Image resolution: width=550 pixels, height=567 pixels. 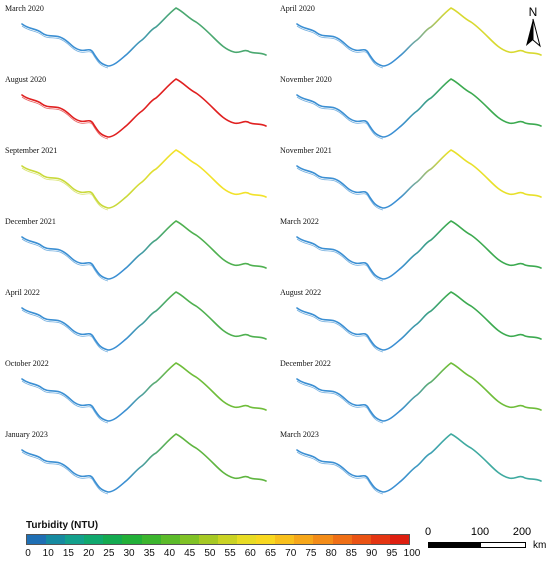 What do you see at coordinates (299, 434) in the screenshot?
I see `panel-date-label: March 2023` at bounding box center [299, 434].